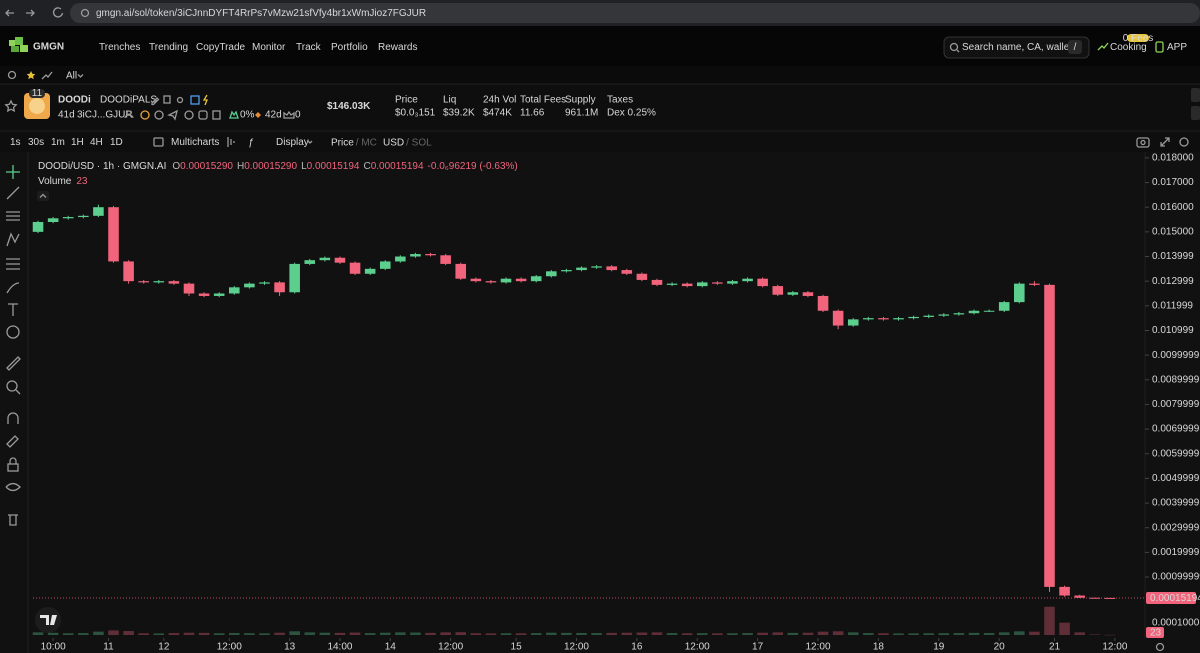 This screenshot has width=1200, height=653. What do you see at coordinates (879, 647) in the screenshot?
I see `x-tick-label: 18` at bounding box center [879, 647].